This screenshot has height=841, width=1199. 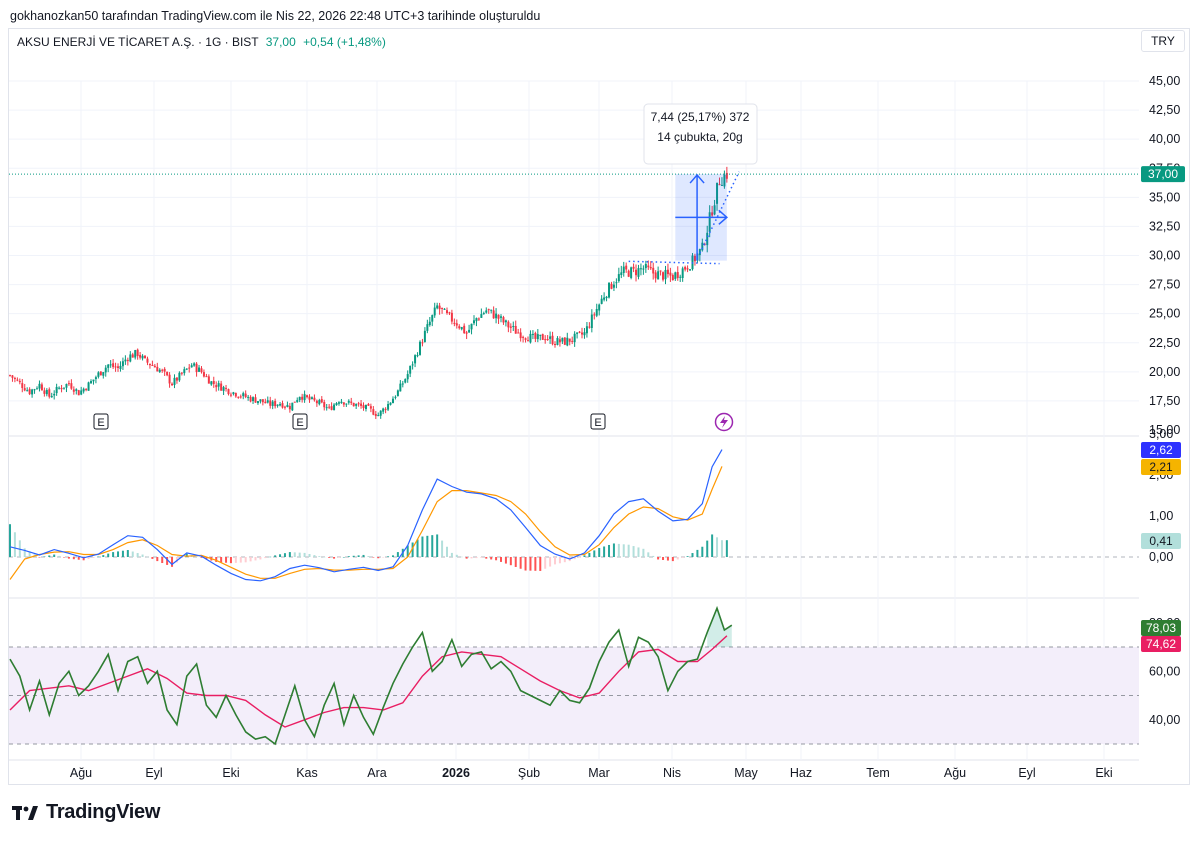 What do you see at coordinates (280, 42) in the screenshot?
I see `symbol-last-price: 37,00` at bounding box center [280, 42].